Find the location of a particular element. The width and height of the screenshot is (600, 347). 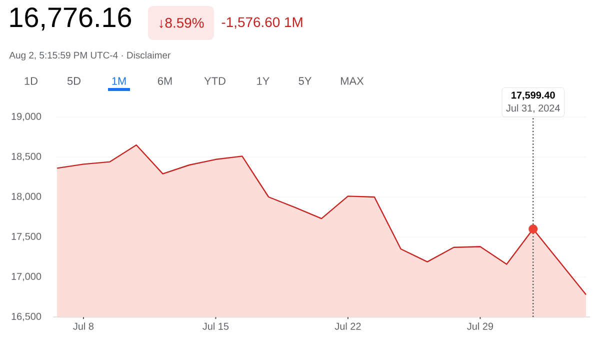

x-tick-label: Jul 8 is located at coordinates (83, 326).